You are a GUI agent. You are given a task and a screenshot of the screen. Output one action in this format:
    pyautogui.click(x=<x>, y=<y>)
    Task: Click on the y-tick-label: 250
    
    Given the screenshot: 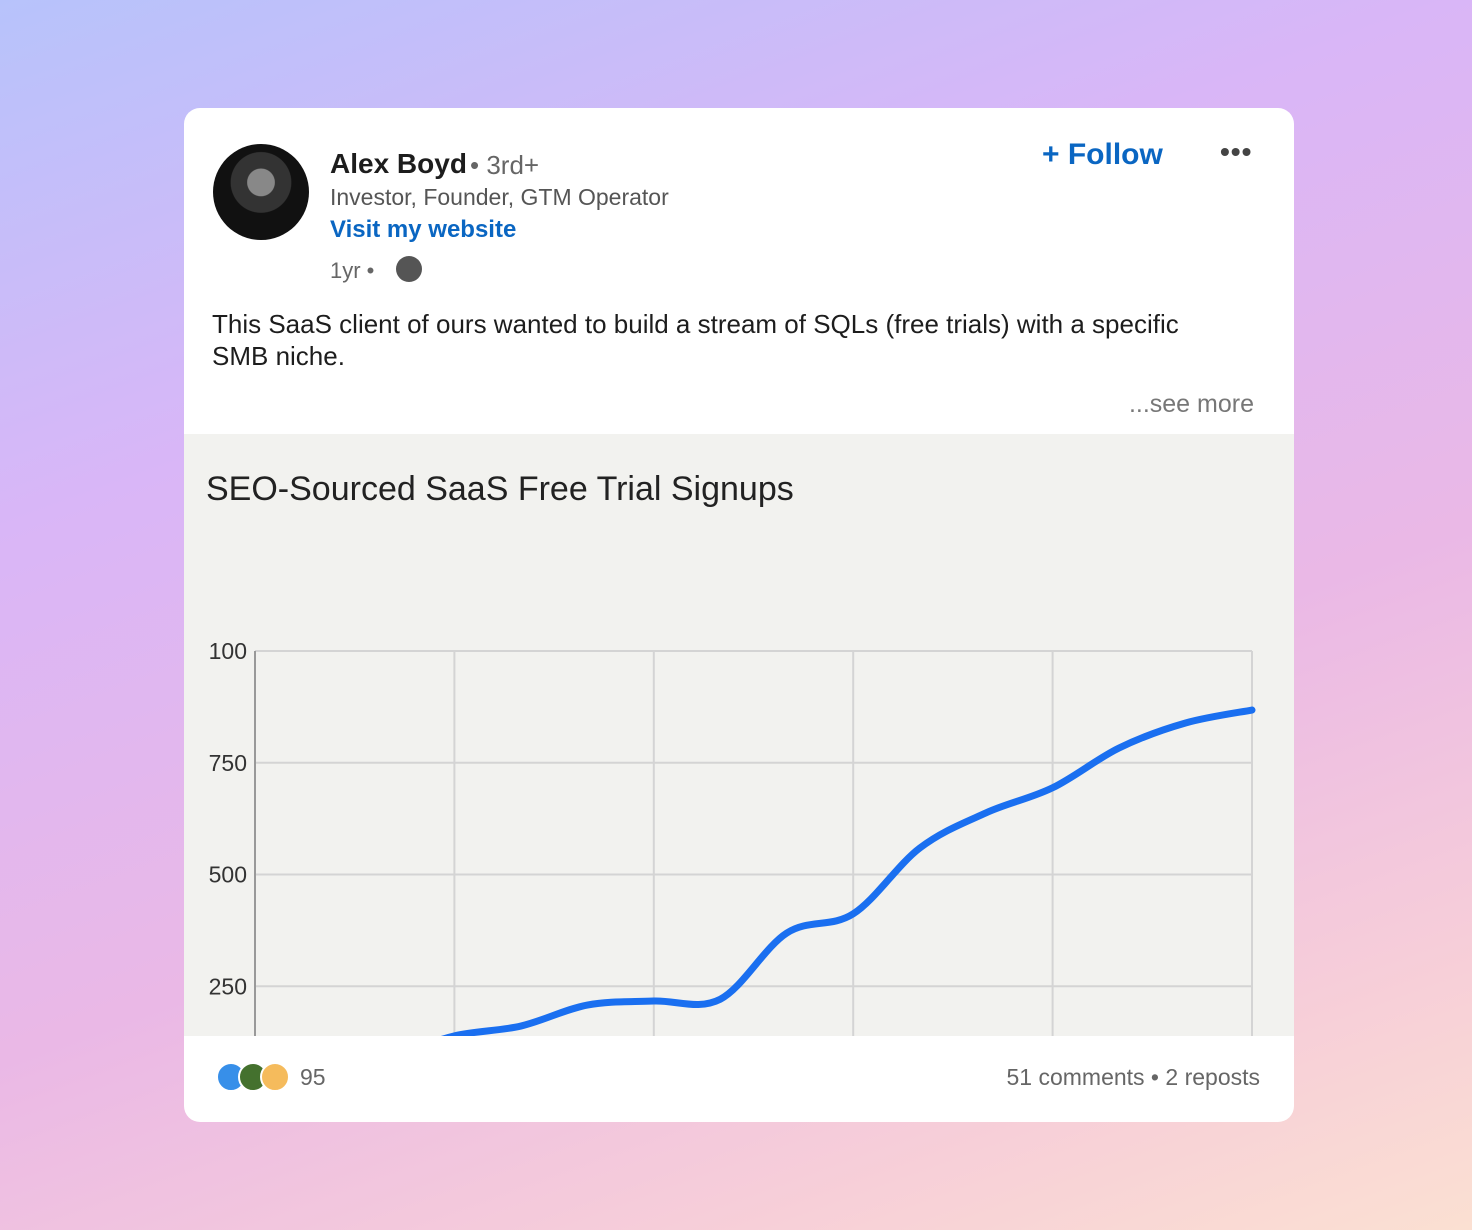 What is the action you would take?
    pyautogui.click(x=228, y=986)
    